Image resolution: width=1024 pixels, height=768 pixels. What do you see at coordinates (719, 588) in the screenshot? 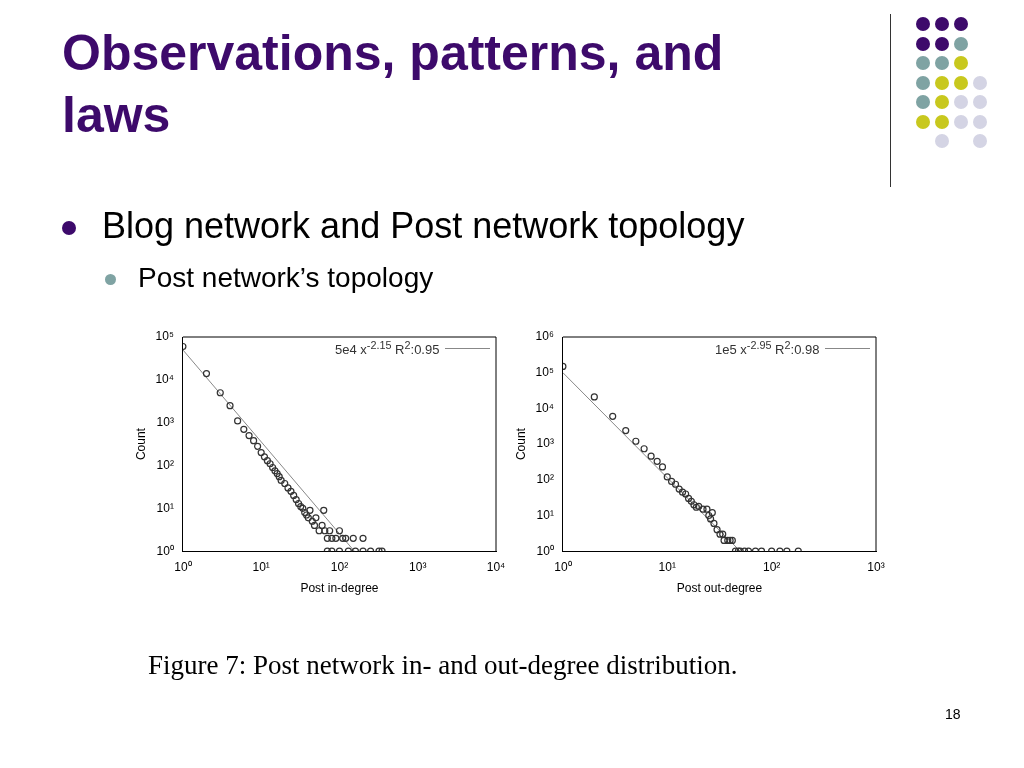
I see `x-axis-title: Post out-degree` at bounding box center [719, 588].